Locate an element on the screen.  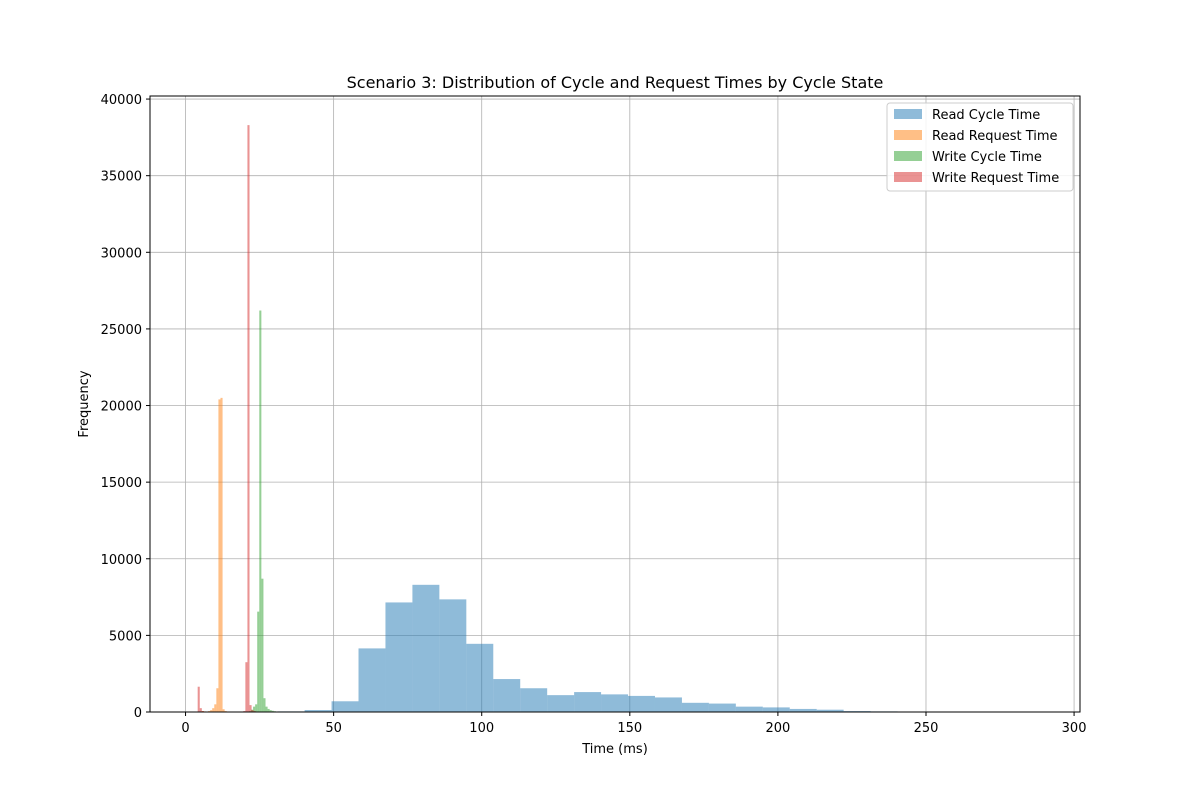
x-axis-label: Time (ms) is located at coordinates (614, 749).